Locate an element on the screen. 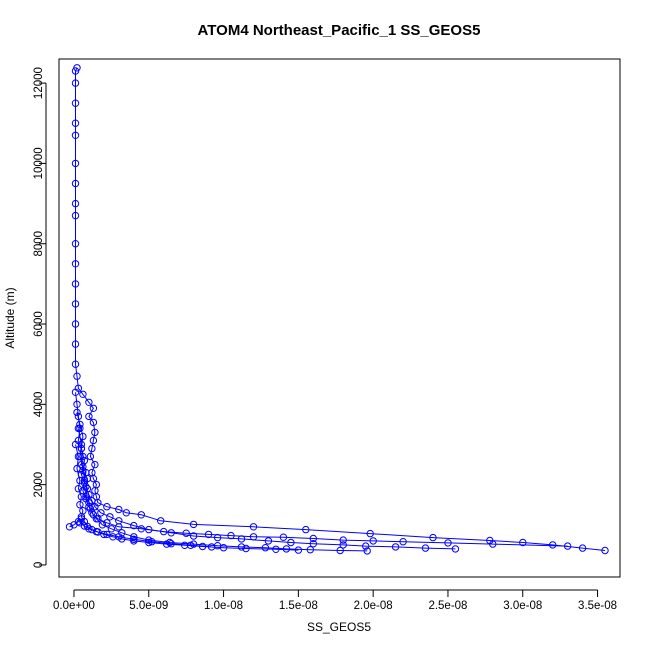 This screenshot has width=650, height=650. y-axis-label: Altitude (m) is located at coordinates (10, 317).